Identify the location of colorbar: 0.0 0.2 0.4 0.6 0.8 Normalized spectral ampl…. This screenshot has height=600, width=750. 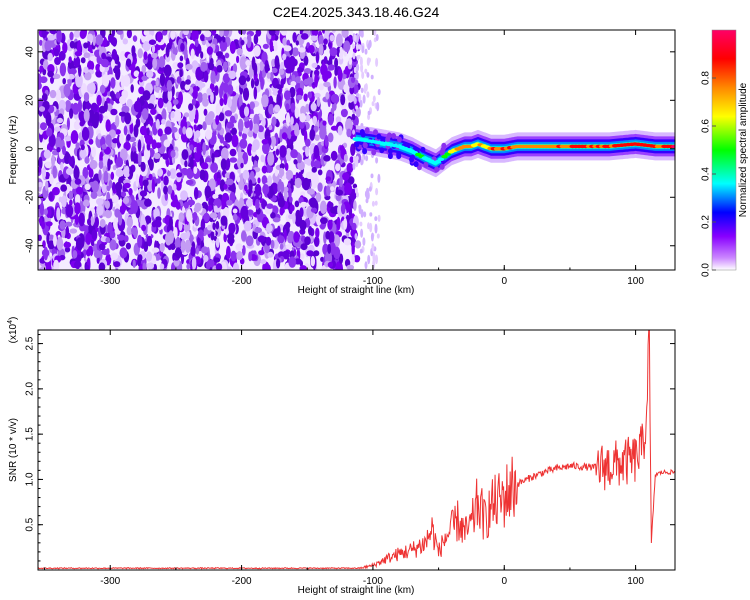
(725, 153).